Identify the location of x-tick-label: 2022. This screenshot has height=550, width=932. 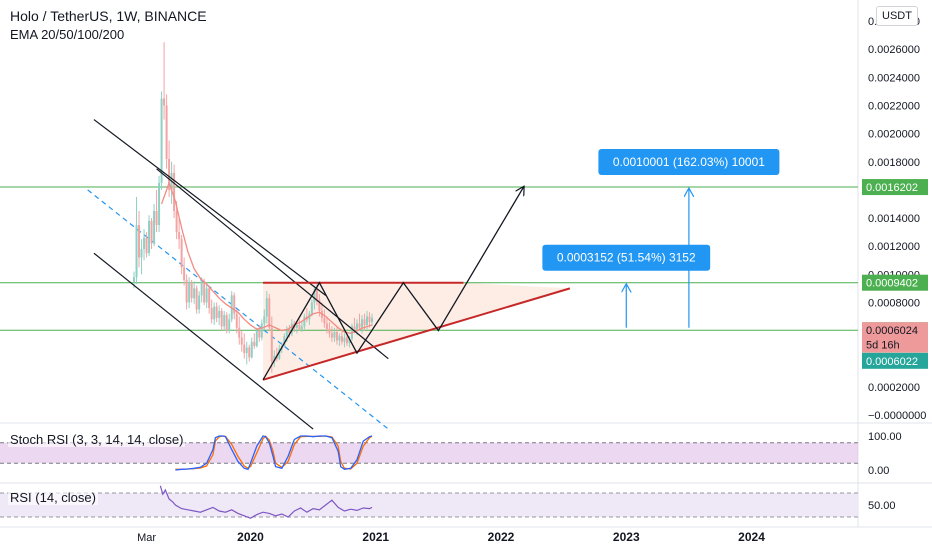
(501, 537).